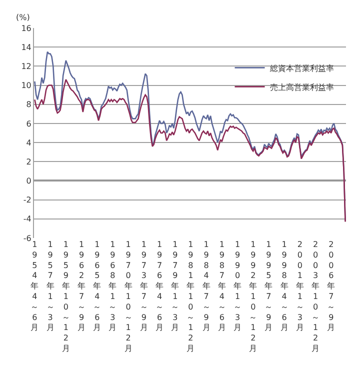 This screenshot has width=360, height=366. What do you see at coordinates (112, 286) in the screenshot?
I see `category-label: 1968年1～3月` at bounding box center [112, 286].